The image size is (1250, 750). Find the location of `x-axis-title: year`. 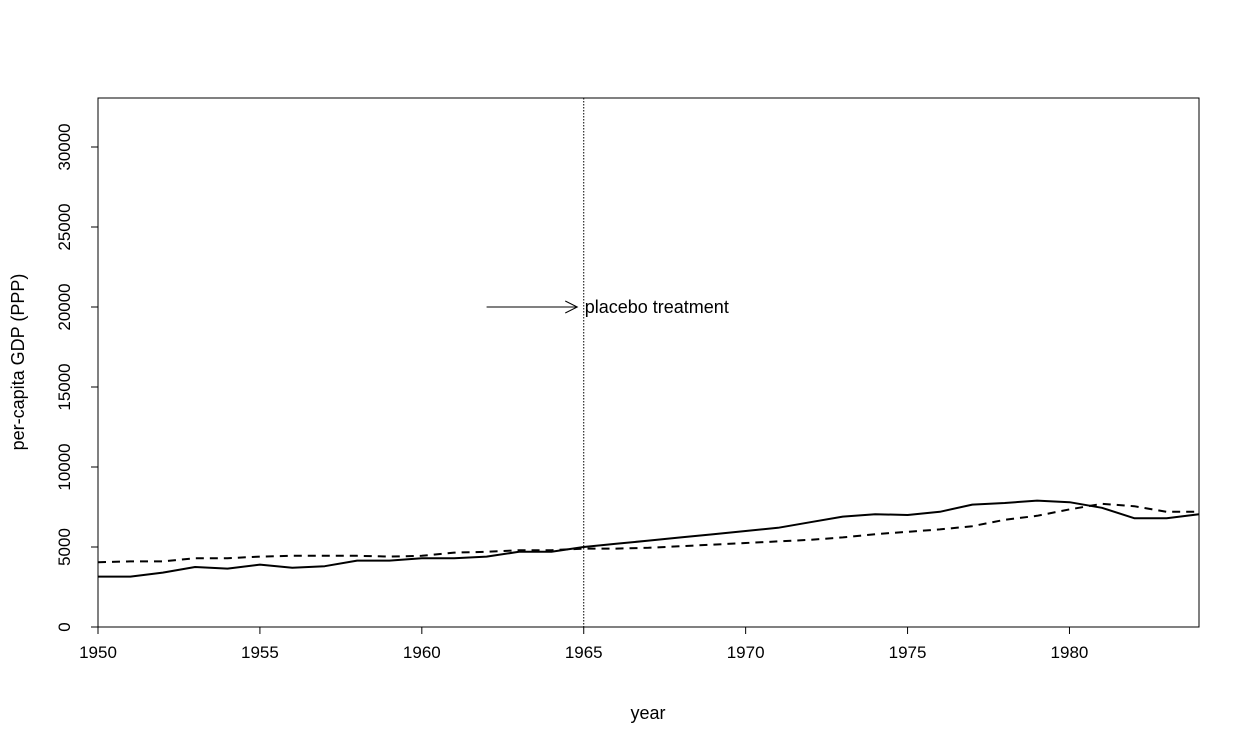

x-axis-title: year is located at coordinates (647, 713).